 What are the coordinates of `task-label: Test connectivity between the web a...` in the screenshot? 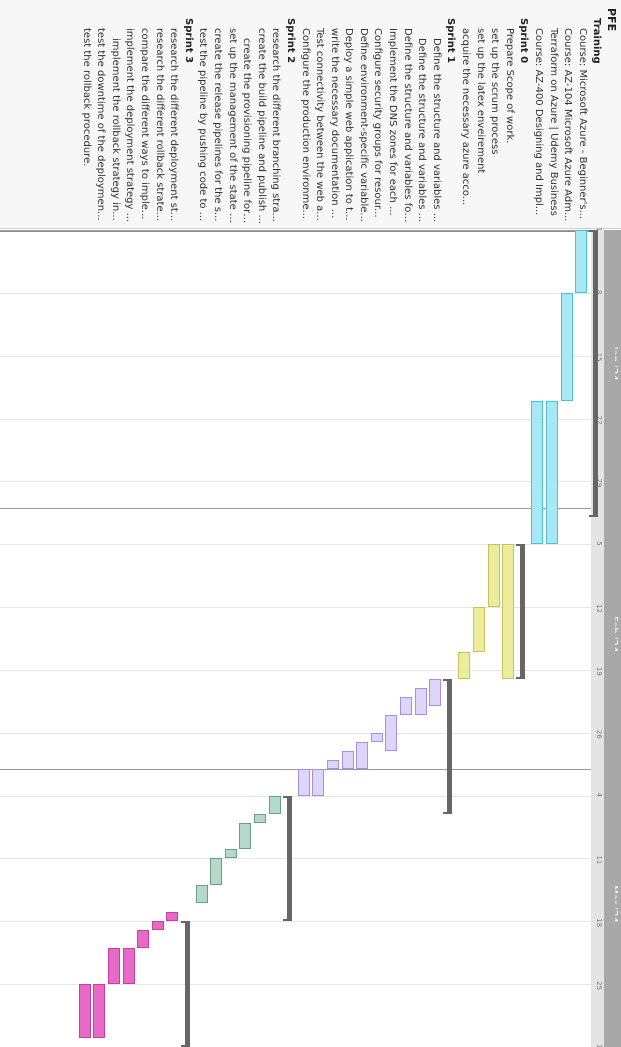 It's located at (320, 124).